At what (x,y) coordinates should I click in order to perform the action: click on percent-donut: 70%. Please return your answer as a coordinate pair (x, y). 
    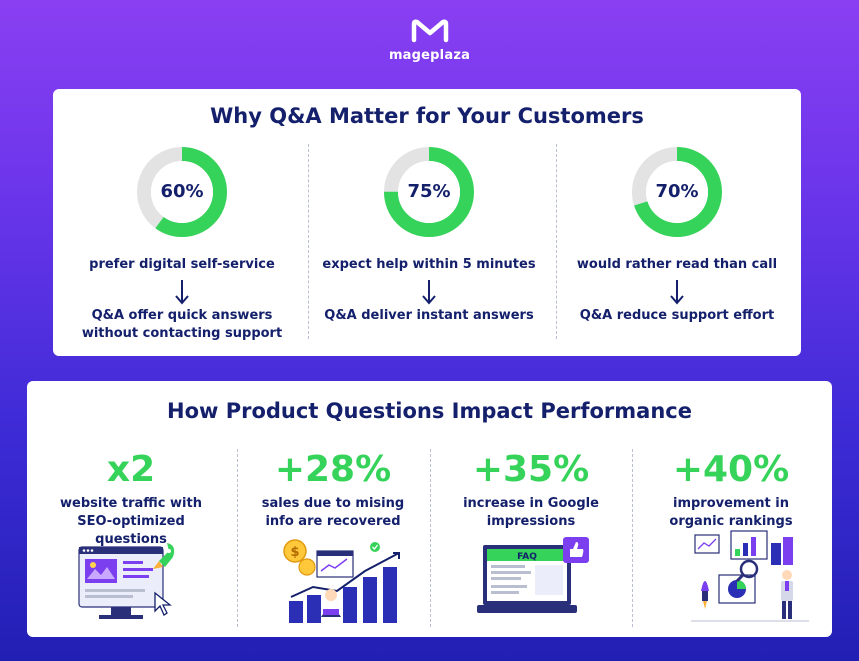
    Looking at the image, I should click on (677, 192).